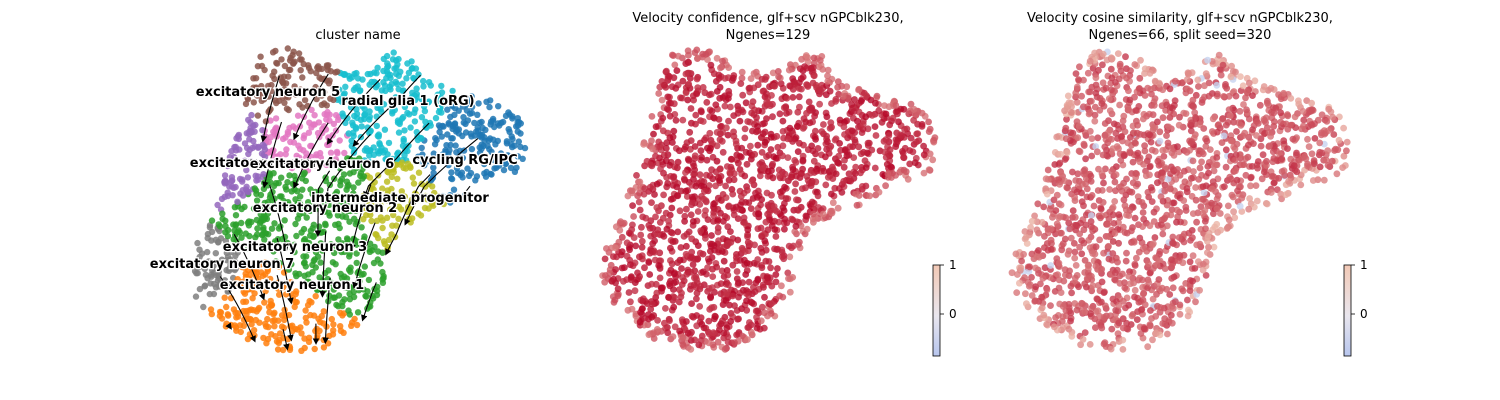 This screenshot has height=400, width=1500. What do you see at coordinates (268, 92) in the screenshot?
I see `cluster-label: excitatory neuron 5` at bounding box center [268, 92].